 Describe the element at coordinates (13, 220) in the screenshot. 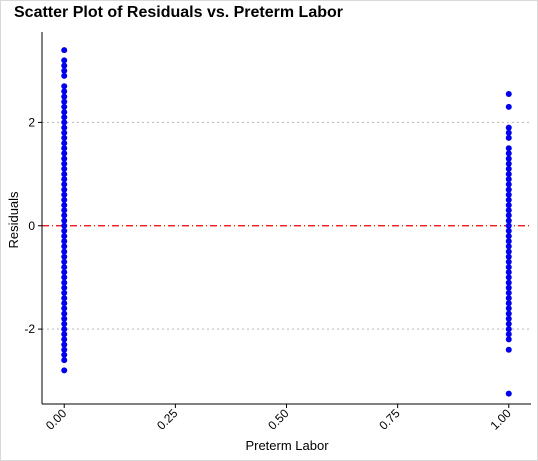

I see `y-axis-title: Residuals` at that location.